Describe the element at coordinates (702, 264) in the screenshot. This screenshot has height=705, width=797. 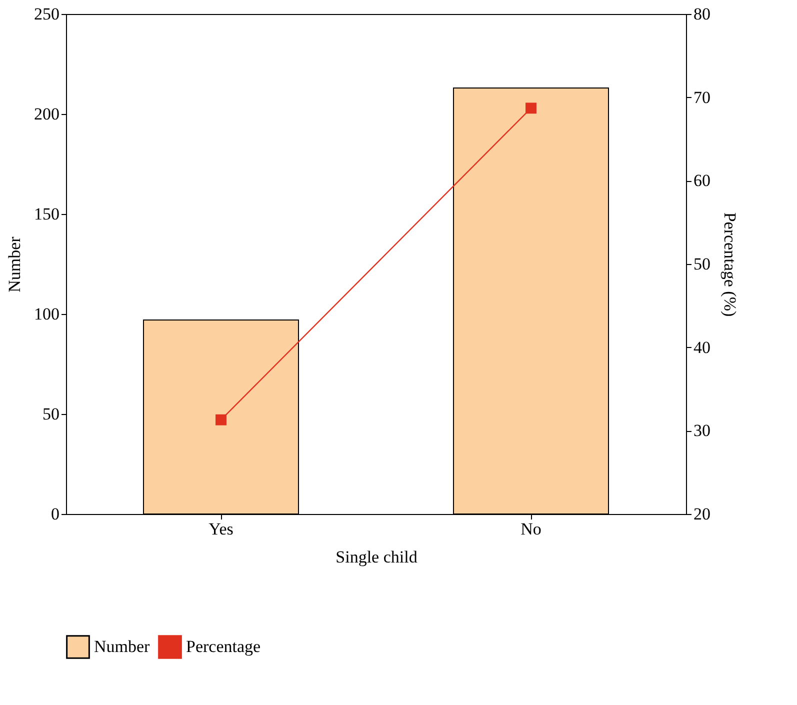
I see `y2-tick-label: 50` at that location.